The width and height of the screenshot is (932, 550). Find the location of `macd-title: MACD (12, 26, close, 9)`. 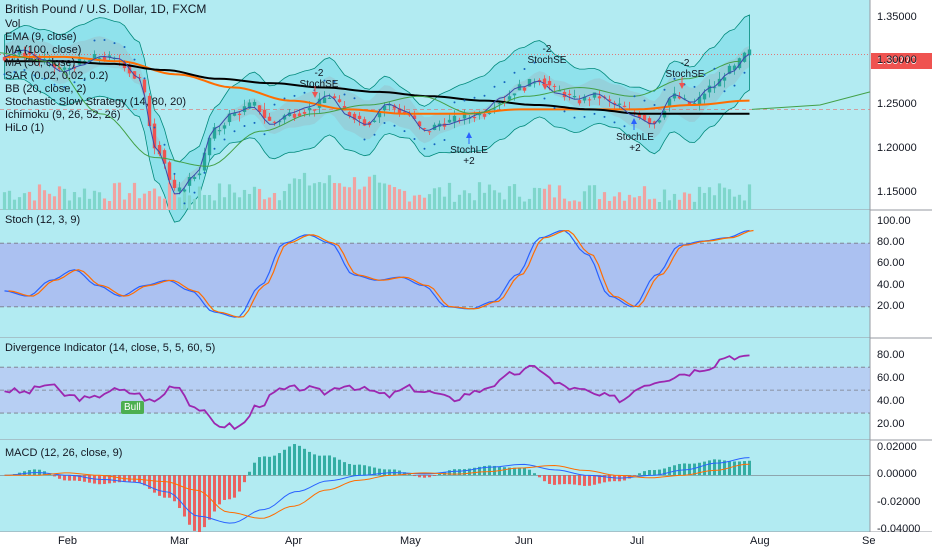

macd-title: MACD (12, 26, close, 9) is located at coordinates (64, 453).